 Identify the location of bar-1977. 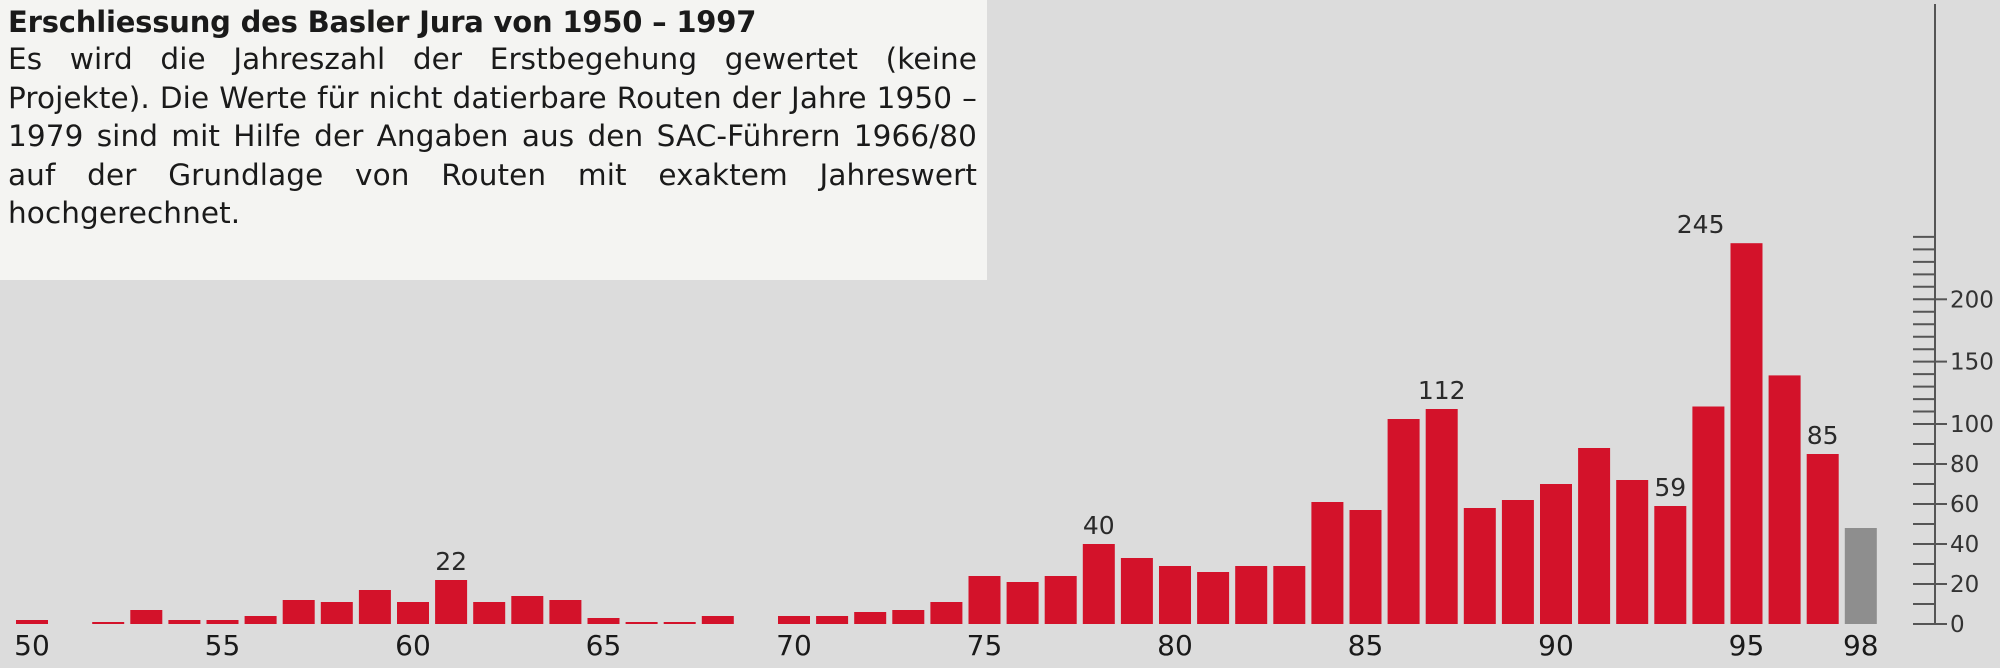
(1060, 600).